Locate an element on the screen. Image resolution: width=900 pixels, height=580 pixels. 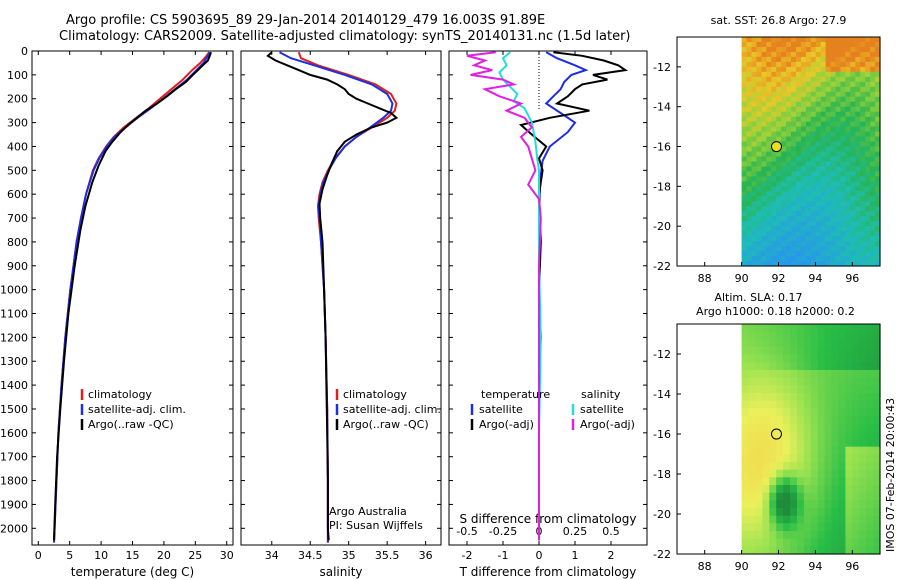
x-tick-label: -2 is located at coordinates (467, 555).